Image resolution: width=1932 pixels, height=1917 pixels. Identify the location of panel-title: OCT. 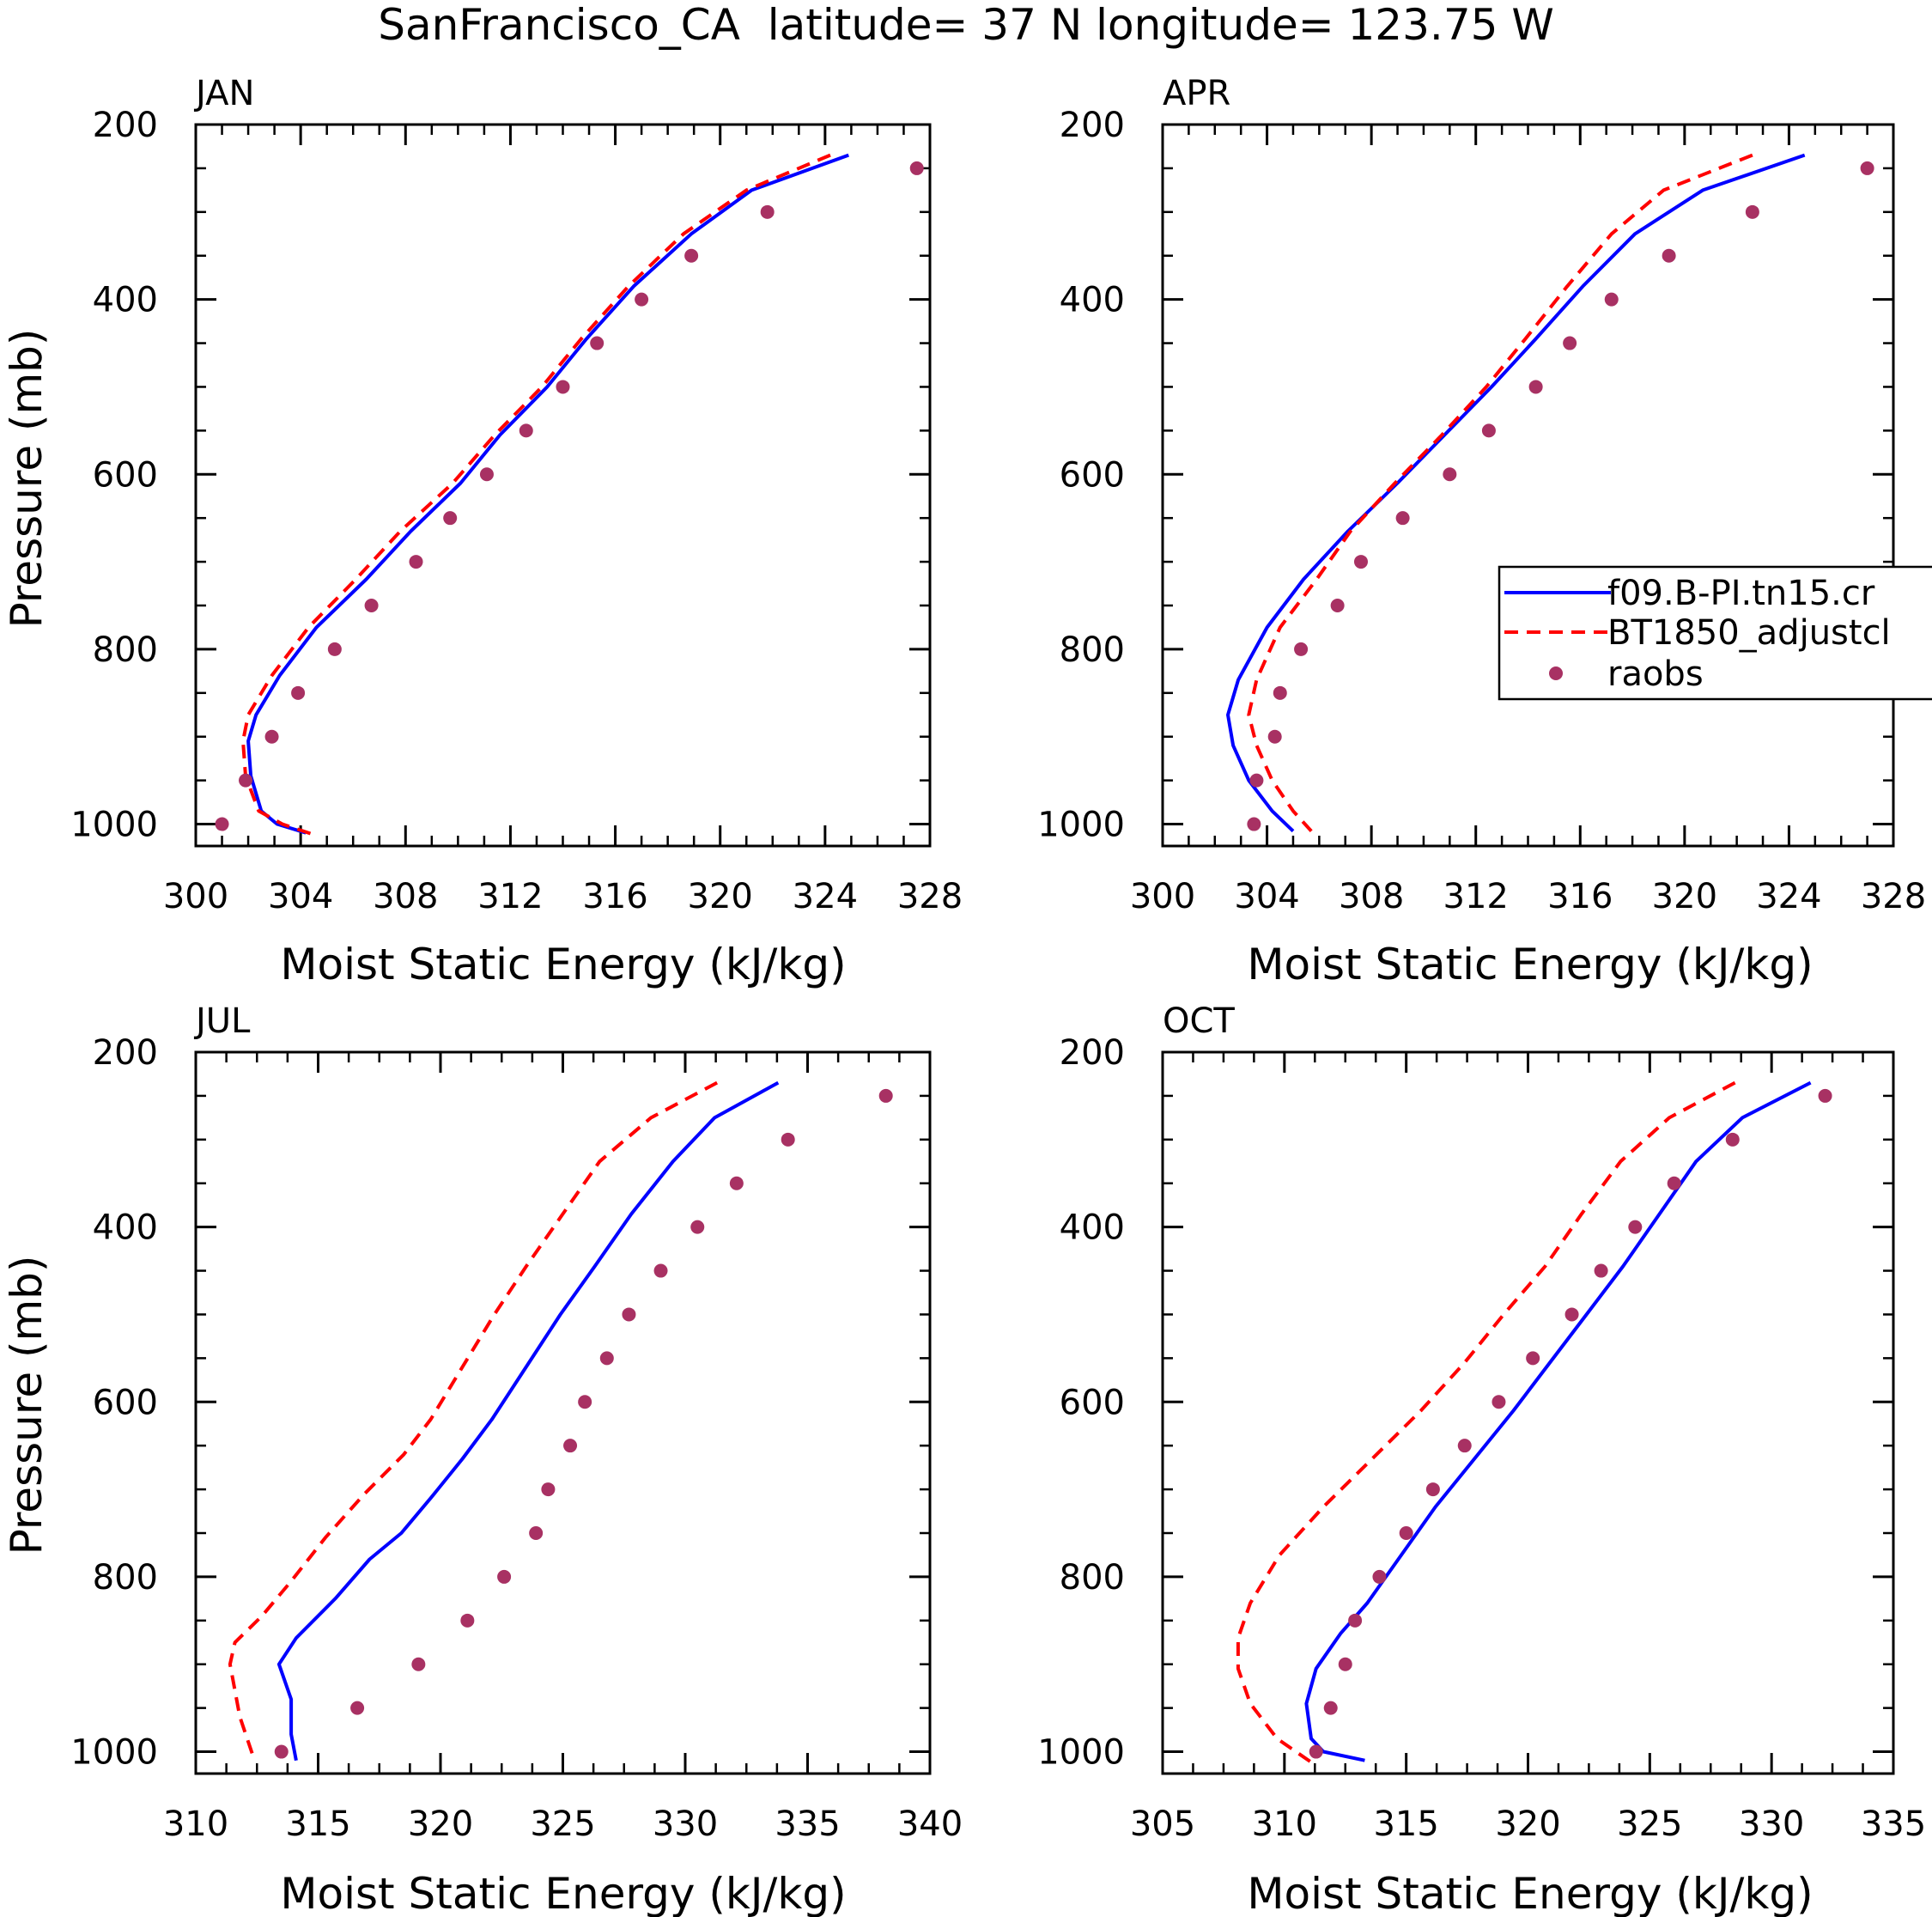
(1199, 1021).